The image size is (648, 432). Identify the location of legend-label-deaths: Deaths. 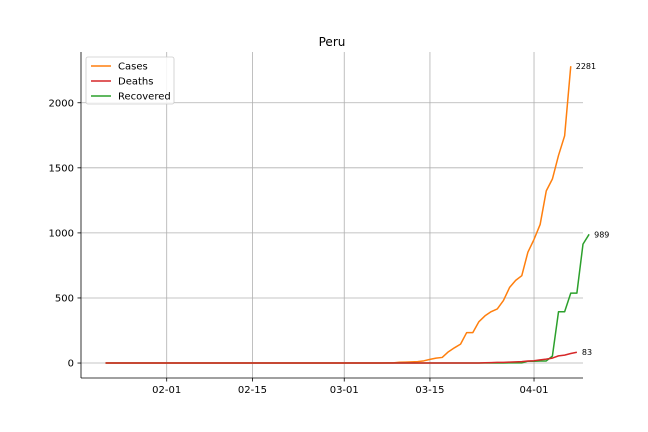
(135, 82).